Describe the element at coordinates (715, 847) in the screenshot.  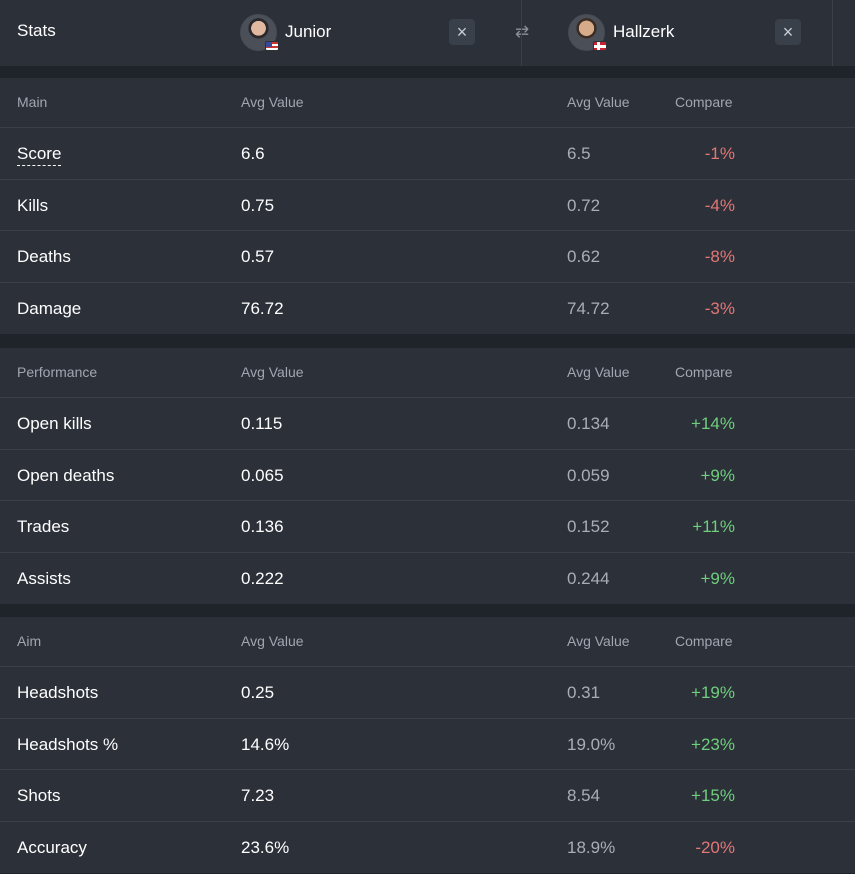
I see `stat-compare: -20%` at that location.